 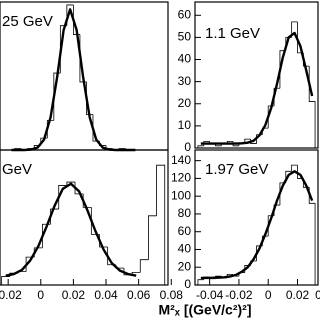 What do you see at coordinates (181, 178) in the screenshot?
I see `y-tick-label: 120` at bounding box center [181, 178].